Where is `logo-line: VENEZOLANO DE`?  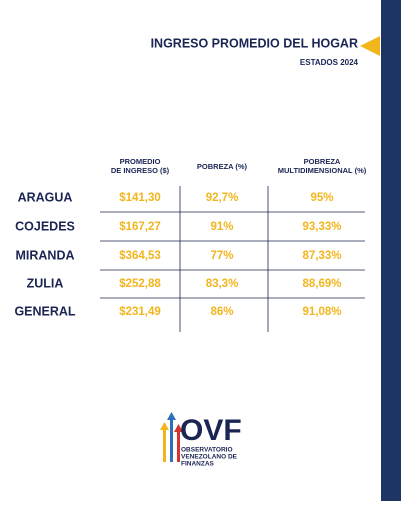
logo-line: VENEZOLANO DE is located at coordinates (209, 457).